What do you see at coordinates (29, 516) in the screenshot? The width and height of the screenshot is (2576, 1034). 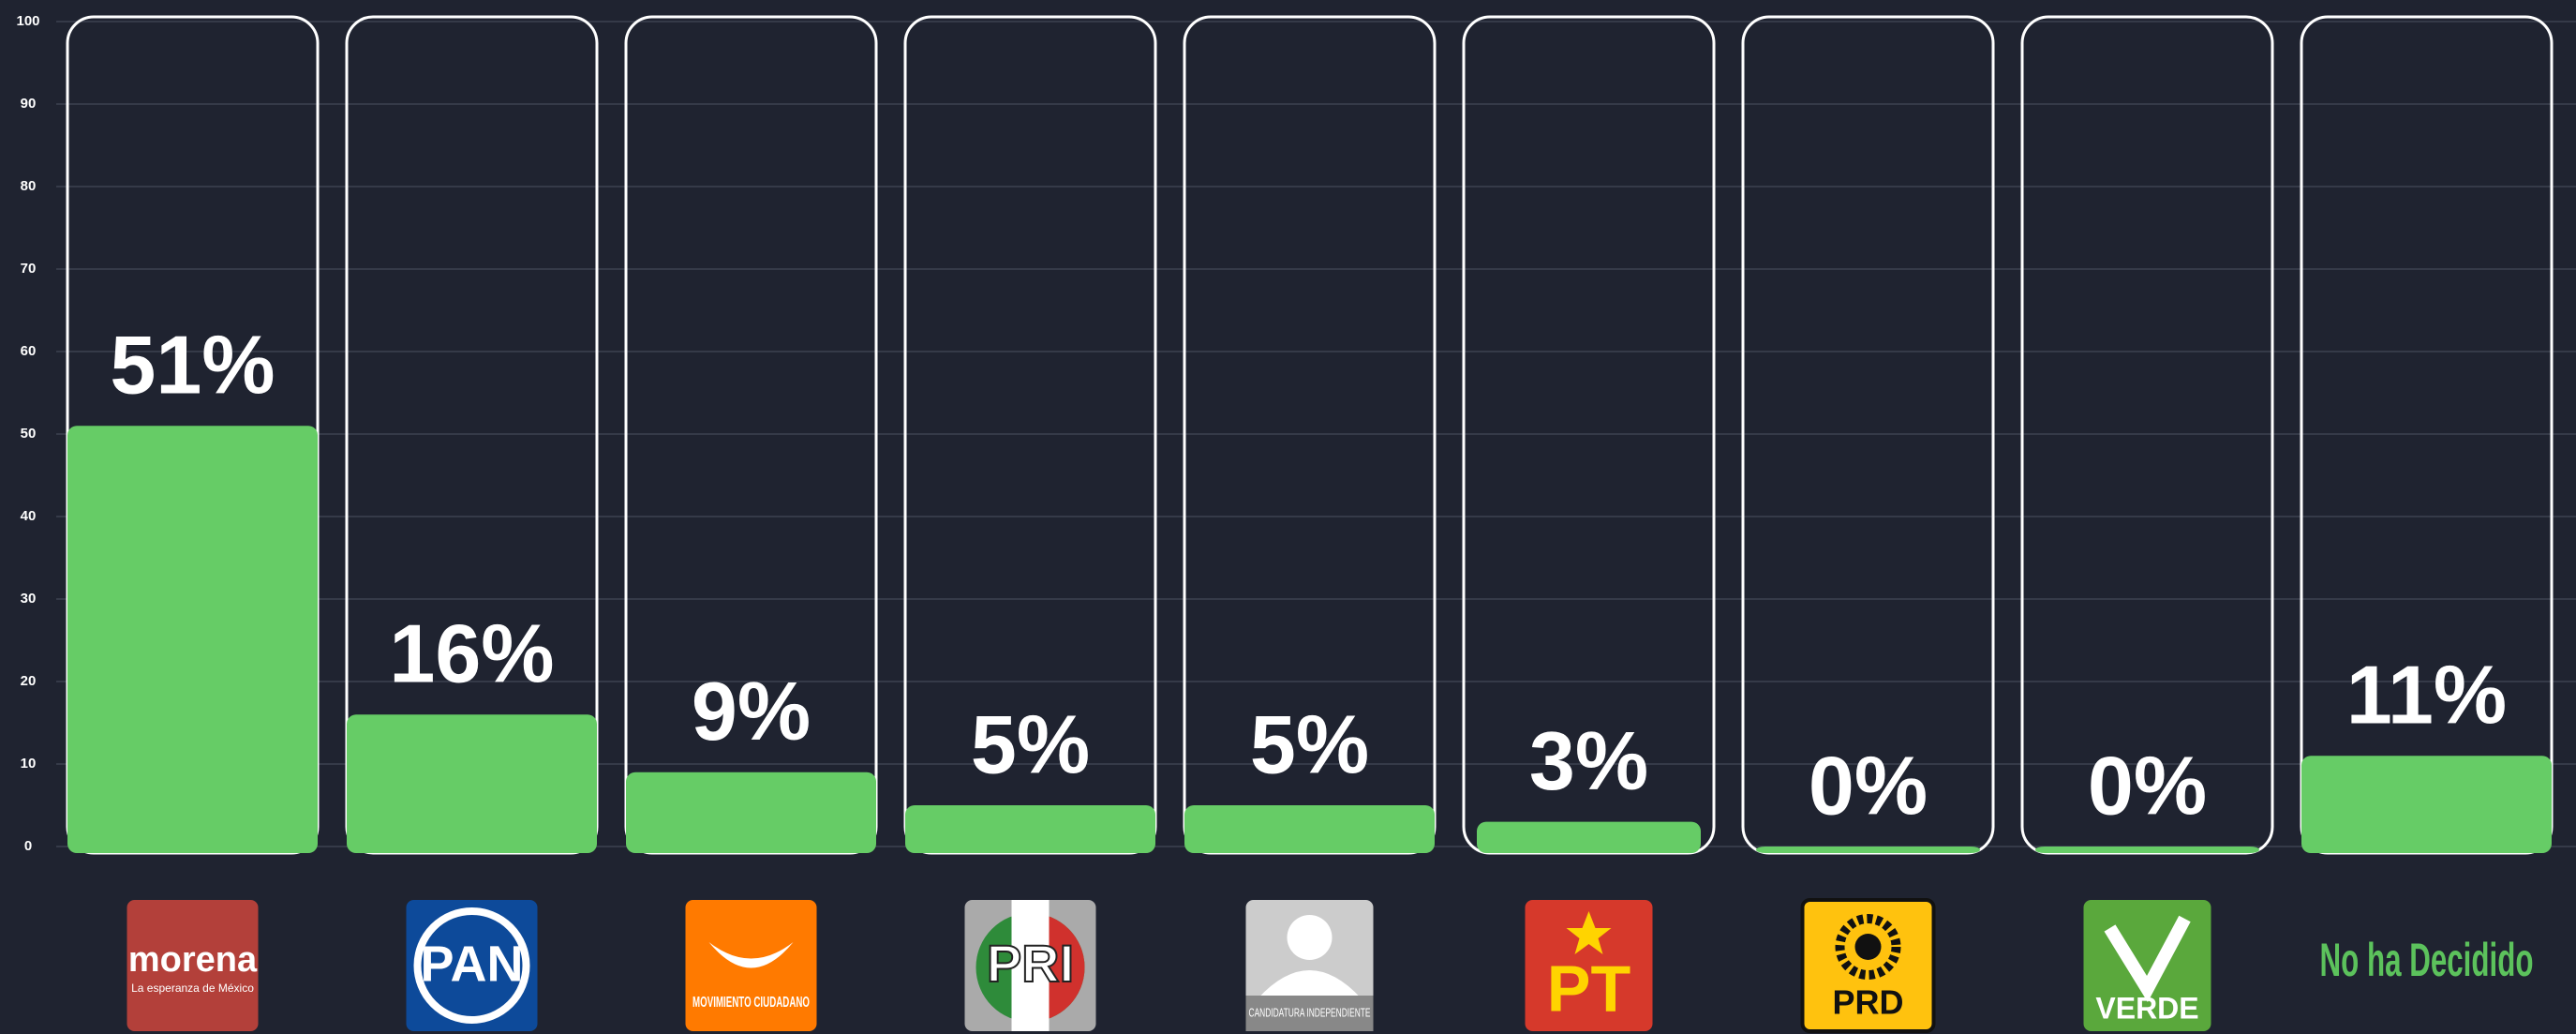 I see `y-tick-label: 40` at bounding box center [29, 516].